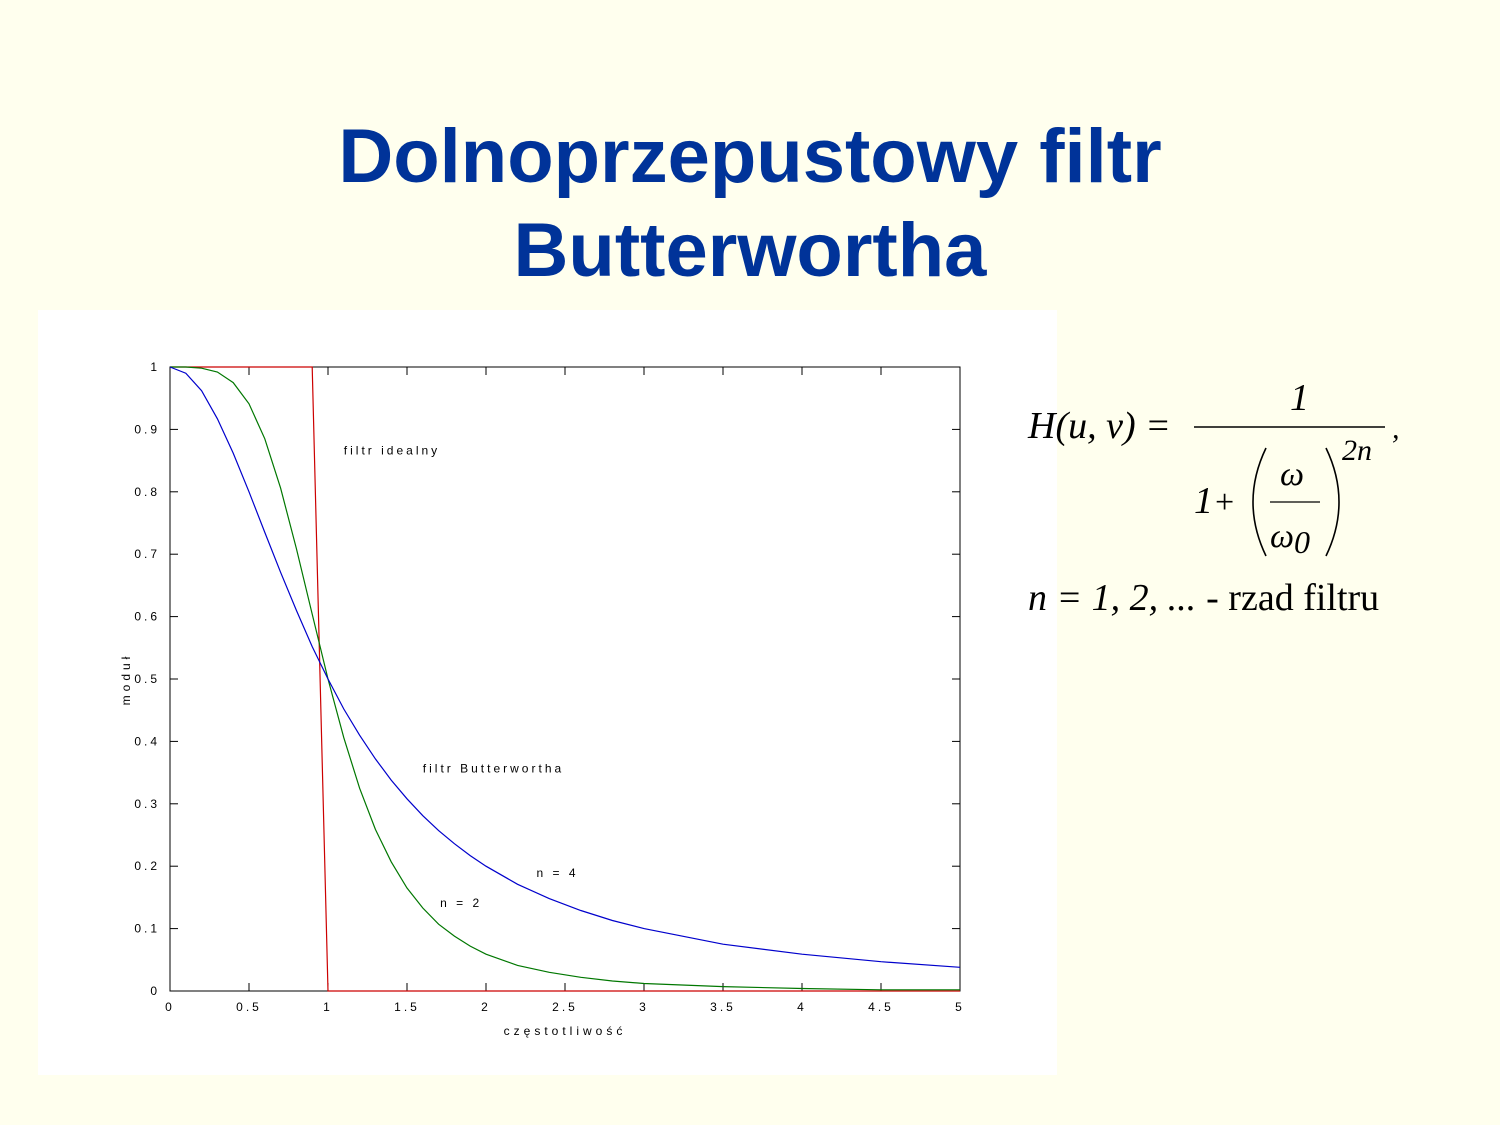 Image resolution: width=1500 pixels, height=1125 pixels. What do you see at coordinates (407, 1007) in the screenshot?
I see `x-tick-label-3: 1.5` at bounding box center [407, 1007].